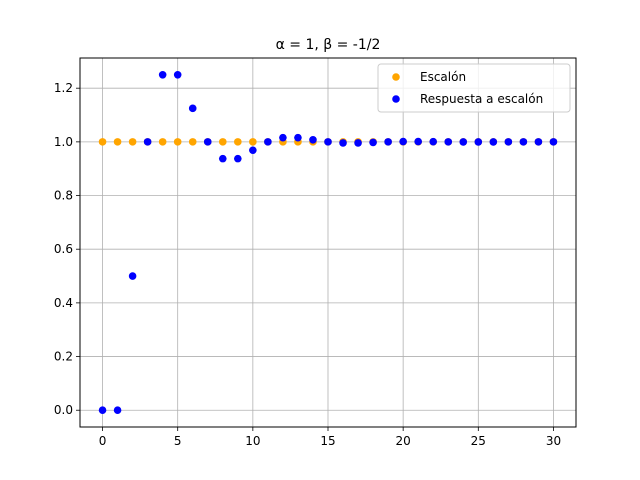  Describe the element at coordinates (478, 441) in the screenshot. I see `x-tick-label: 25` at that location.